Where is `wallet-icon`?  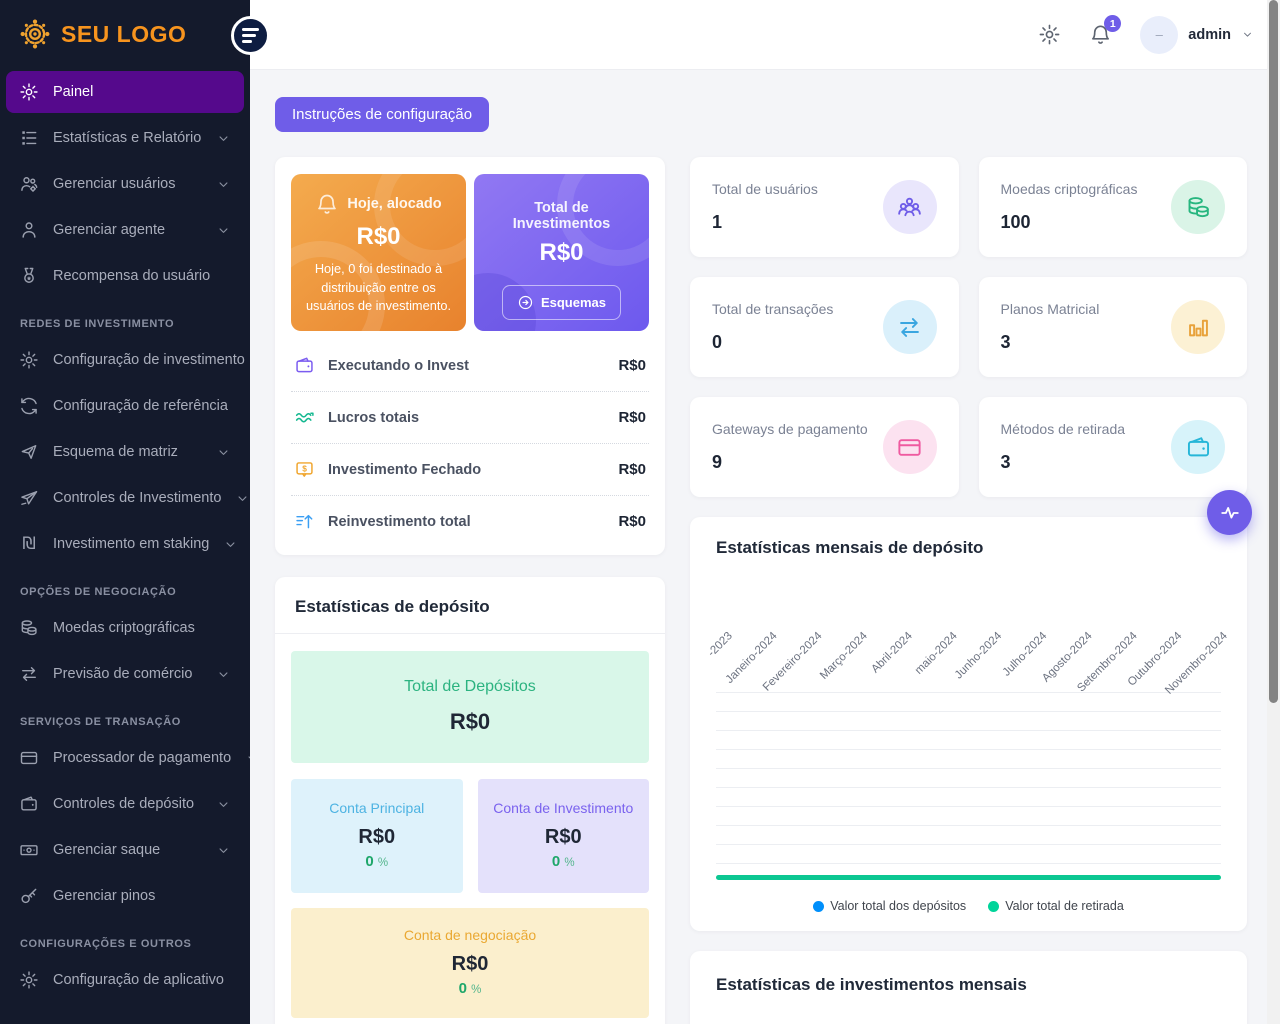 wallet-icon is located at coordinates (304, 365).